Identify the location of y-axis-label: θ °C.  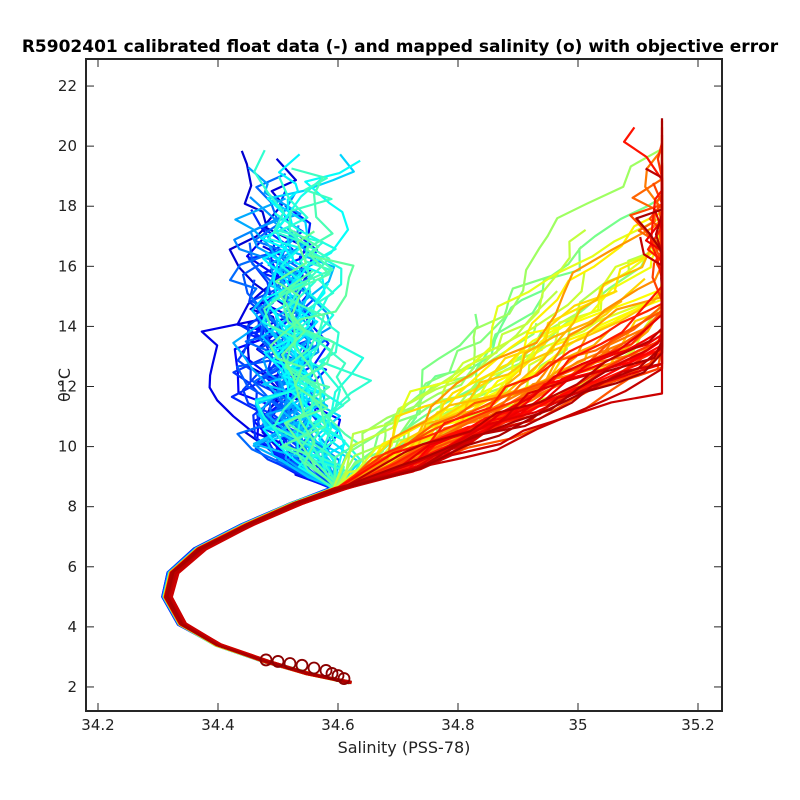
(64, 385).